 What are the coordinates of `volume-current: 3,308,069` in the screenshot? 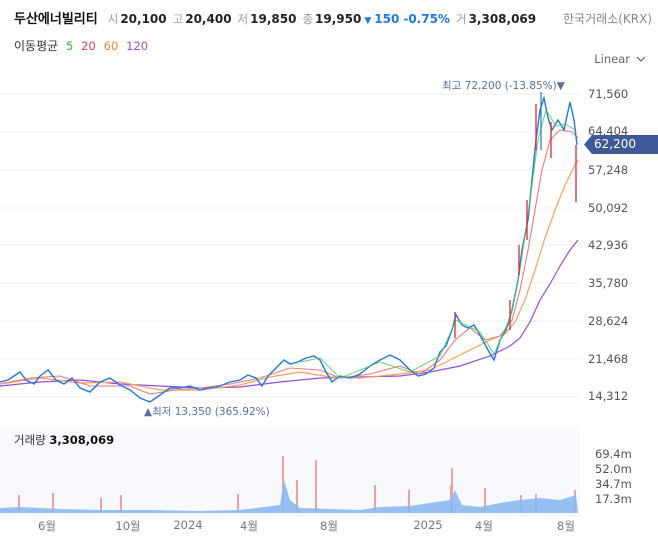 It's located at (82, 440).